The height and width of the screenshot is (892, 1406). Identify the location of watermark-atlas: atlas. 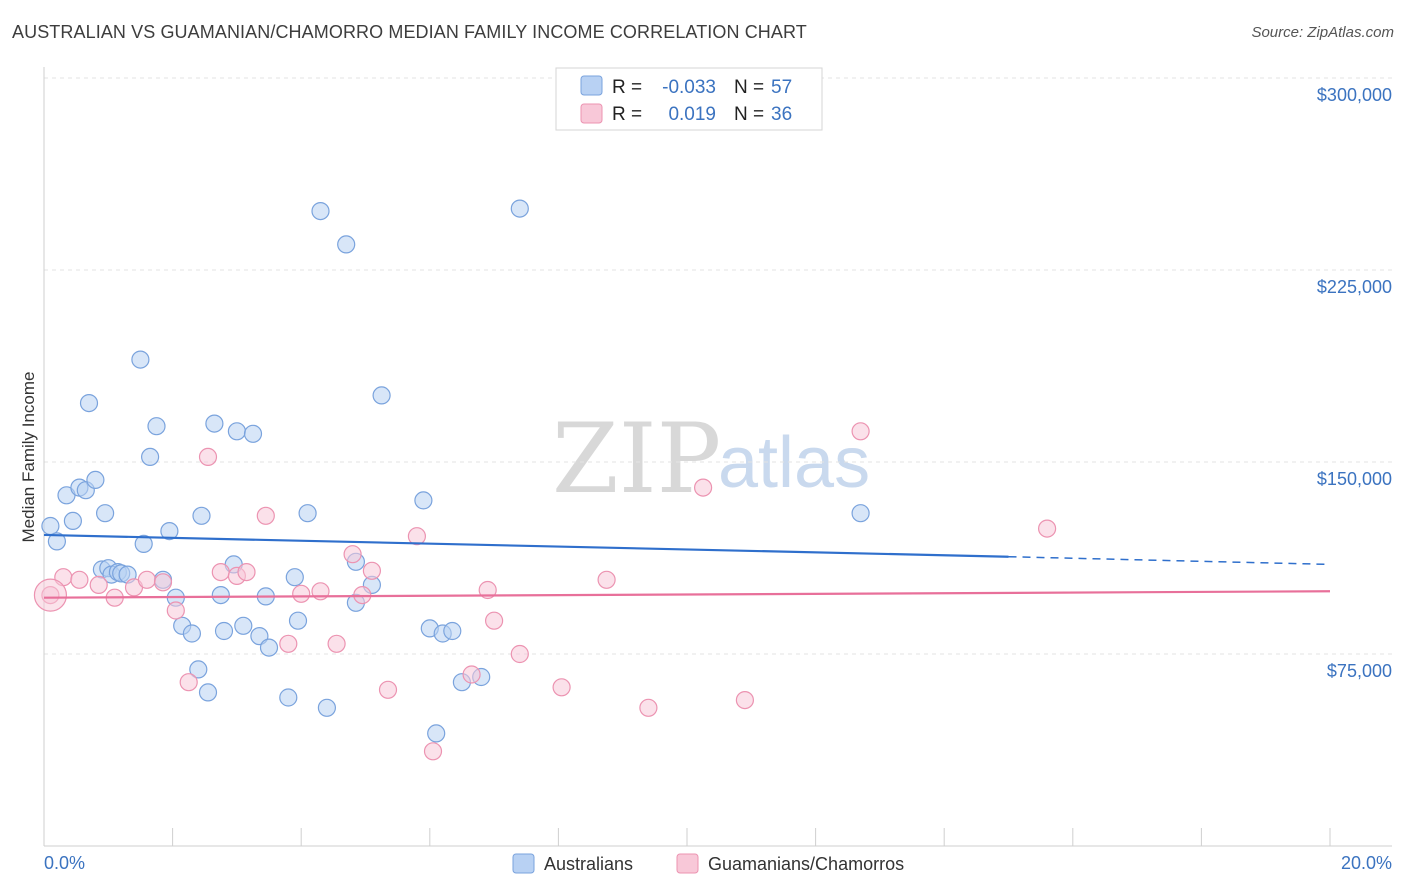
(794, 463).